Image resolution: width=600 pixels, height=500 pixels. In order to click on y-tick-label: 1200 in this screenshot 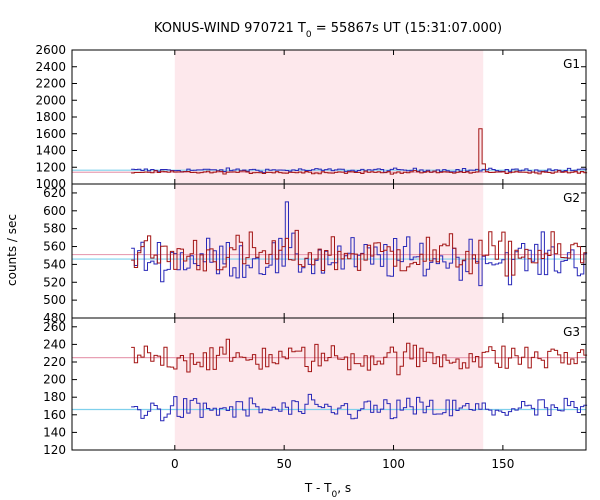, I will do `click(50, 167)`.